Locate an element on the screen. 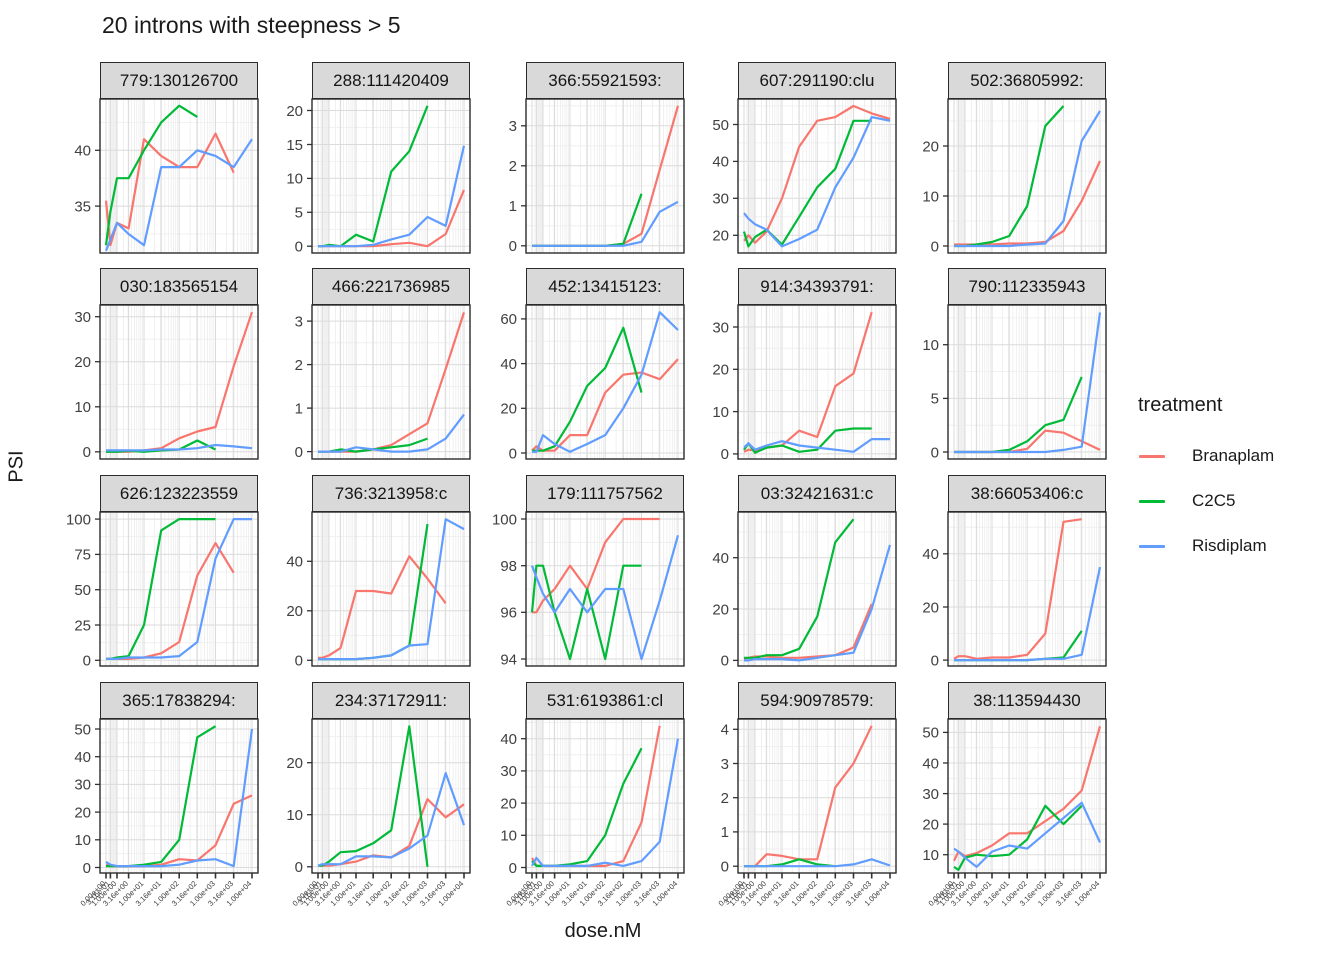 This screenshot has width=1344, height=960. facet-plot: 0 20 40 is located at coordinates (804, 590).